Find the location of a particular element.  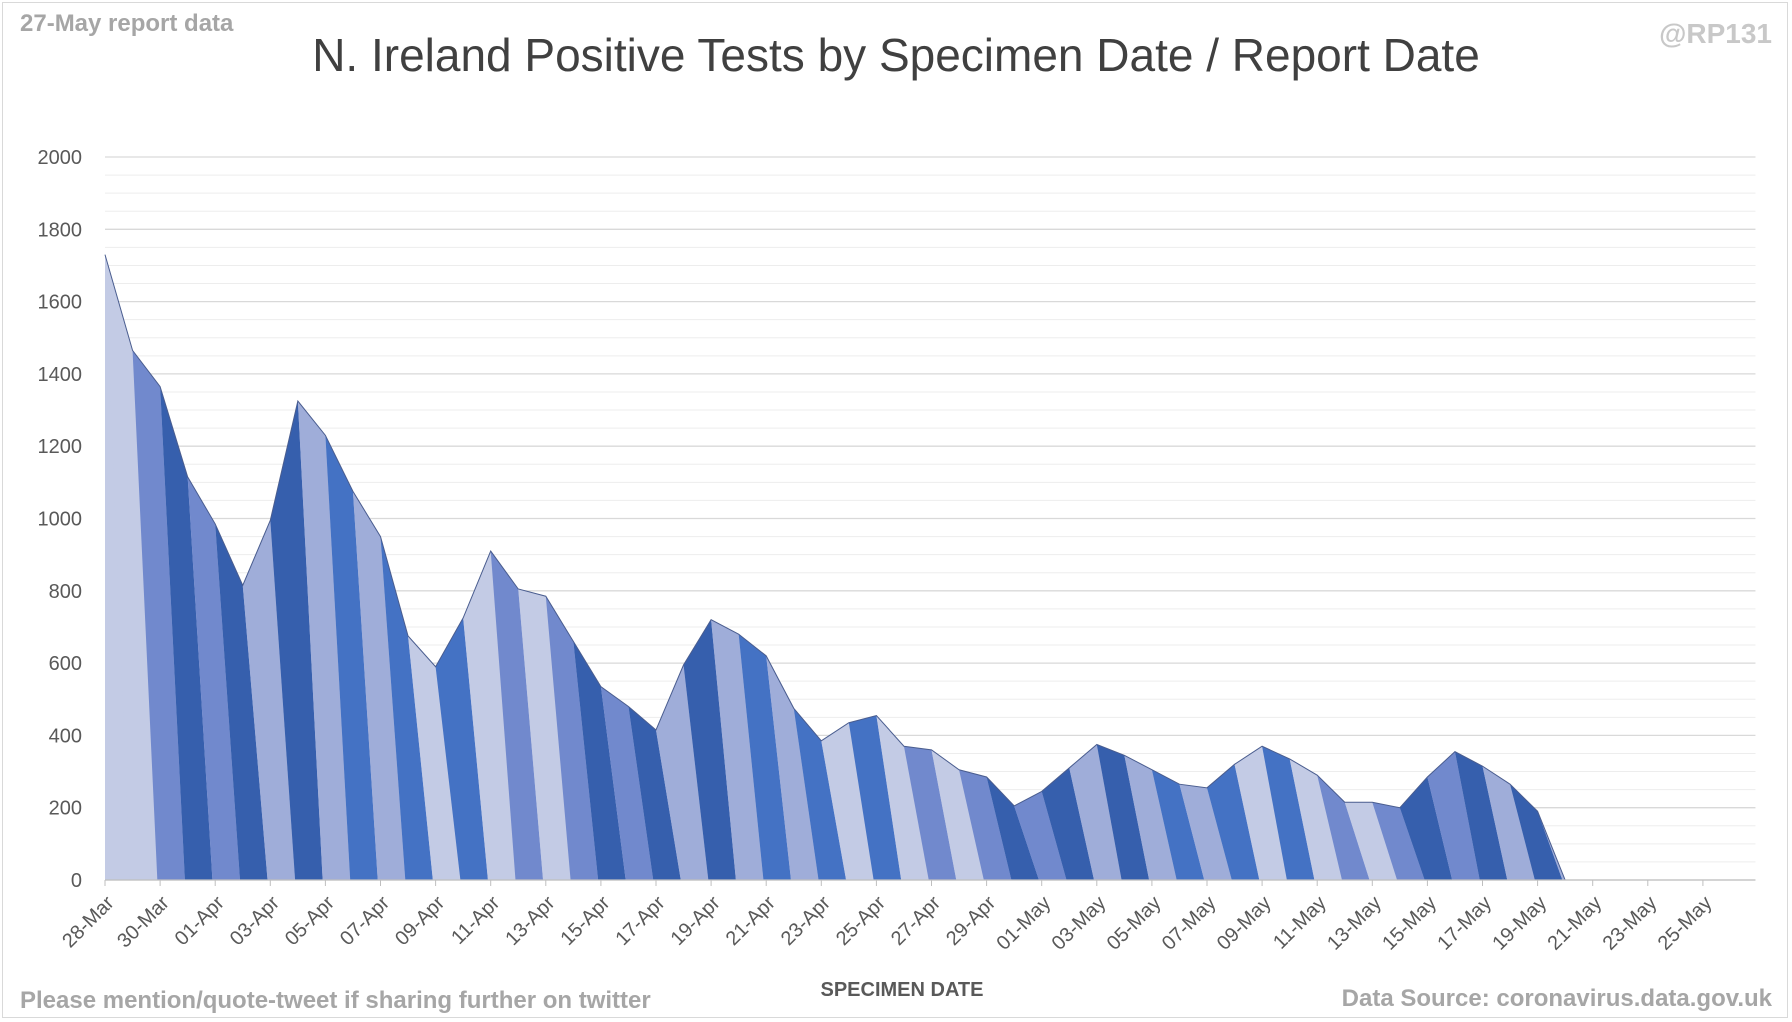

area-band-09-May is located at coordinates (1288, 813).